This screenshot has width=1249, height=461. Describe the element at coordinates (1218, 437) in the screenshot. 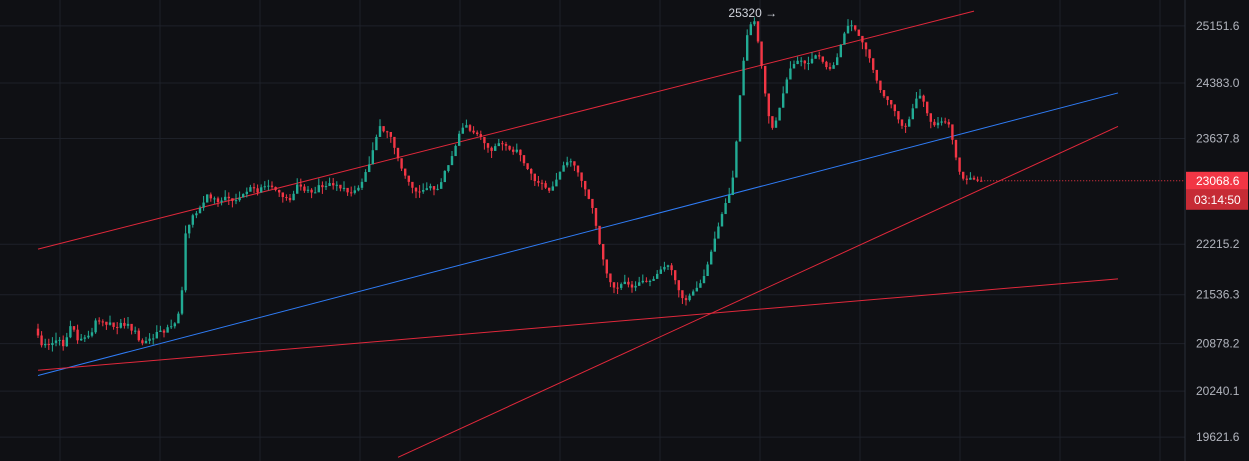

I see `price-tick-label: 19621.6` at that location.